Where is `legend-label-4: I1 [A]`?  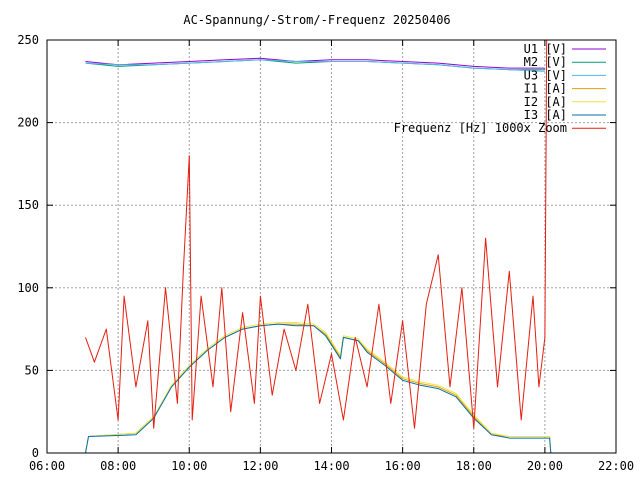 legend-label-4: I1 [A] is located at coordinates (545, 89).